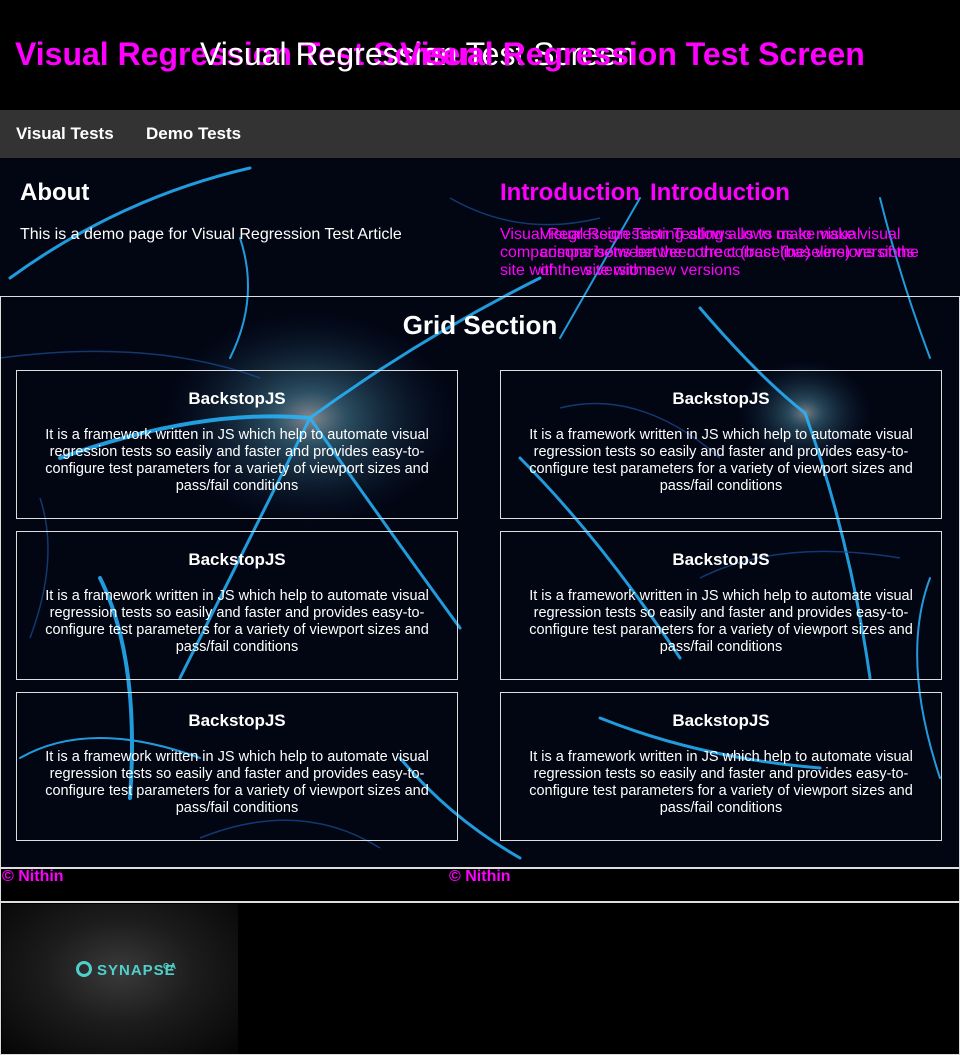  Describe the element at coordinates (480, 134) in the screenshot. I see `top-nav: Visual Tests Demo Tests` at that location.